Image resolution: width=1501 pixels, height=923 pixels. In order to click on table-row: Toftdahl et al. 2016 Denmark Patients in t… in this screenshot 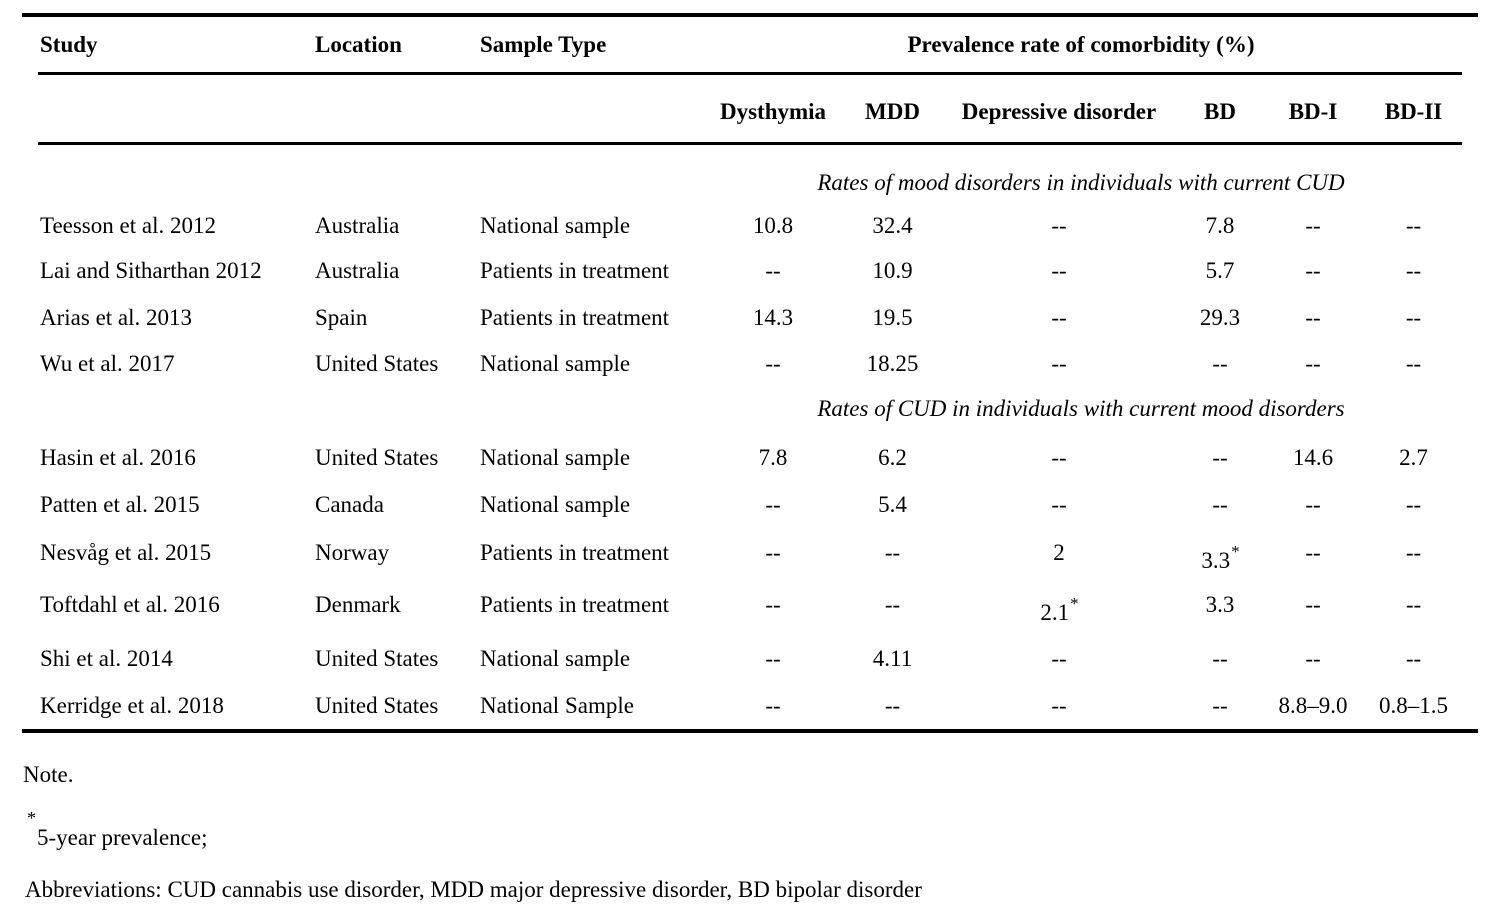, I will do `click(750, 606)`.